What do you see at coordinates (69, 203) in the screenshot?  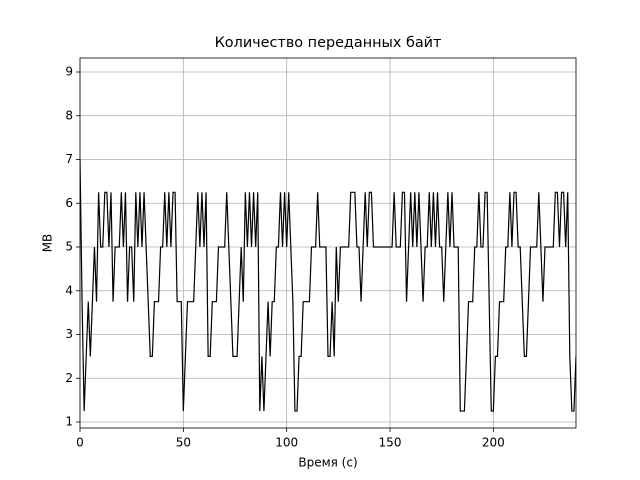 I see `y-tick-label: 6` at bounding box center [69, 203].